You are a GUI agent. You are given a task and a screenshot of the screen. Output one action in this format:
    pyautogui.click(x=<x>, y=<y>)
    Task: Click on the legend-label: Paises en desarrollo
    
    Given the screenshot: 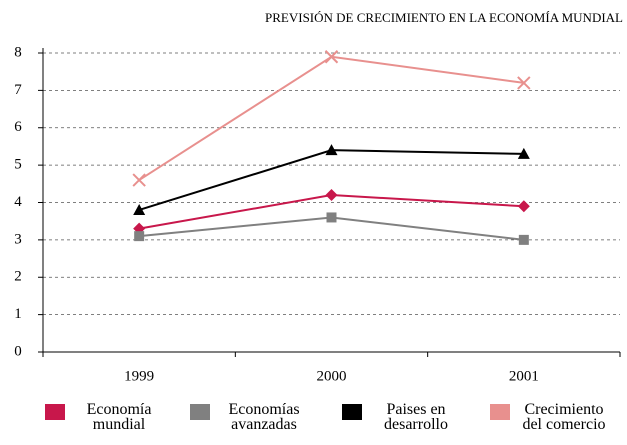 What is the action you would take?
    pyautogui.click(x=416, y=417)
    